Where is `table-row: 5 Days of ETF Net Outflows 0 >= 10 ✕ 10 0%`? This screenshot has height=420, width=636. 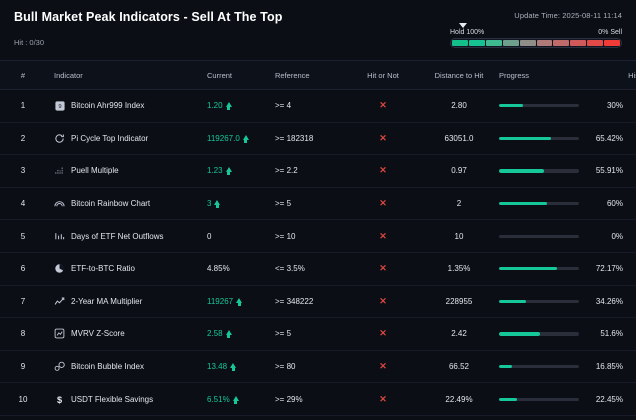 table-row: 5 Days of ETF Net Outflows 0 >= 10 ✕ 10 0% is located at coordinates (318, 236).